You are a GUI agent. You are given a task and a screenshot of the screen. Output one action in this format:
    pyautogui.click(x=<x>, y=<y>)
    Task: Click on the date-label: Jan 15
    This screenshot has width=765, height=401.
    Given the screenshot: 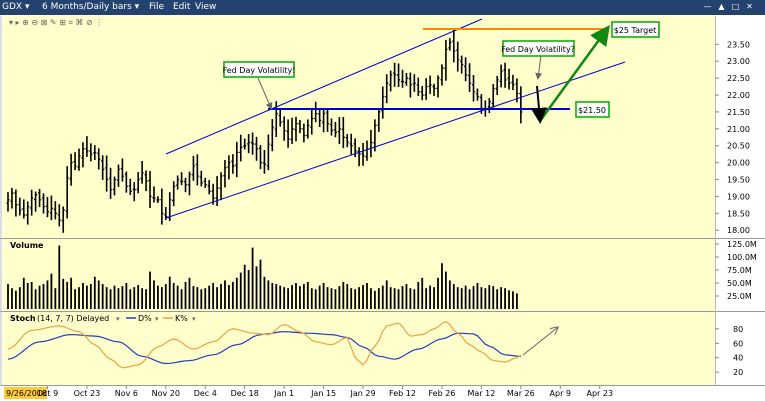 What is the action you would take?
    pyautogui.click(x=323, y=393)
    